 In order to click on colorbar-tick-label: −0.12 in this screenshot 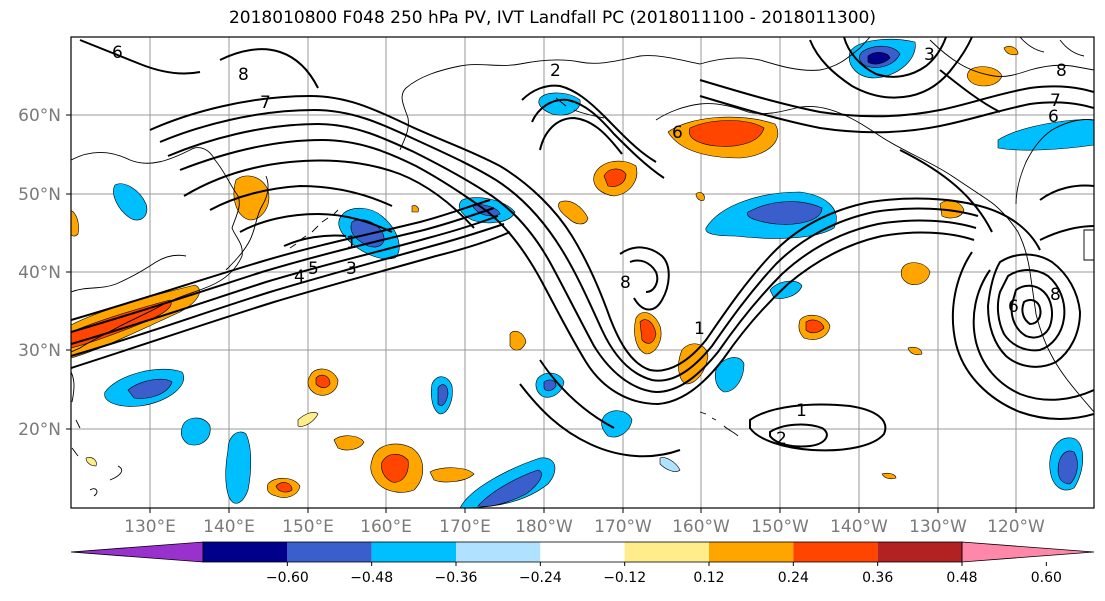, I will do `click(624, 578)`.